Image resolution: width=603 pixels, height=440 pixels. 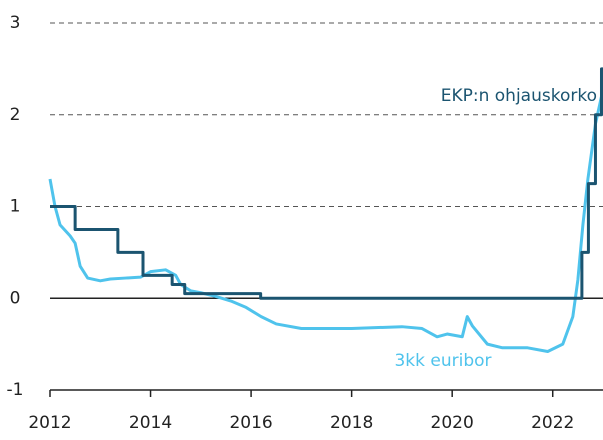 I want to click on y-tick-label: 0, so click(x=15, y=298).